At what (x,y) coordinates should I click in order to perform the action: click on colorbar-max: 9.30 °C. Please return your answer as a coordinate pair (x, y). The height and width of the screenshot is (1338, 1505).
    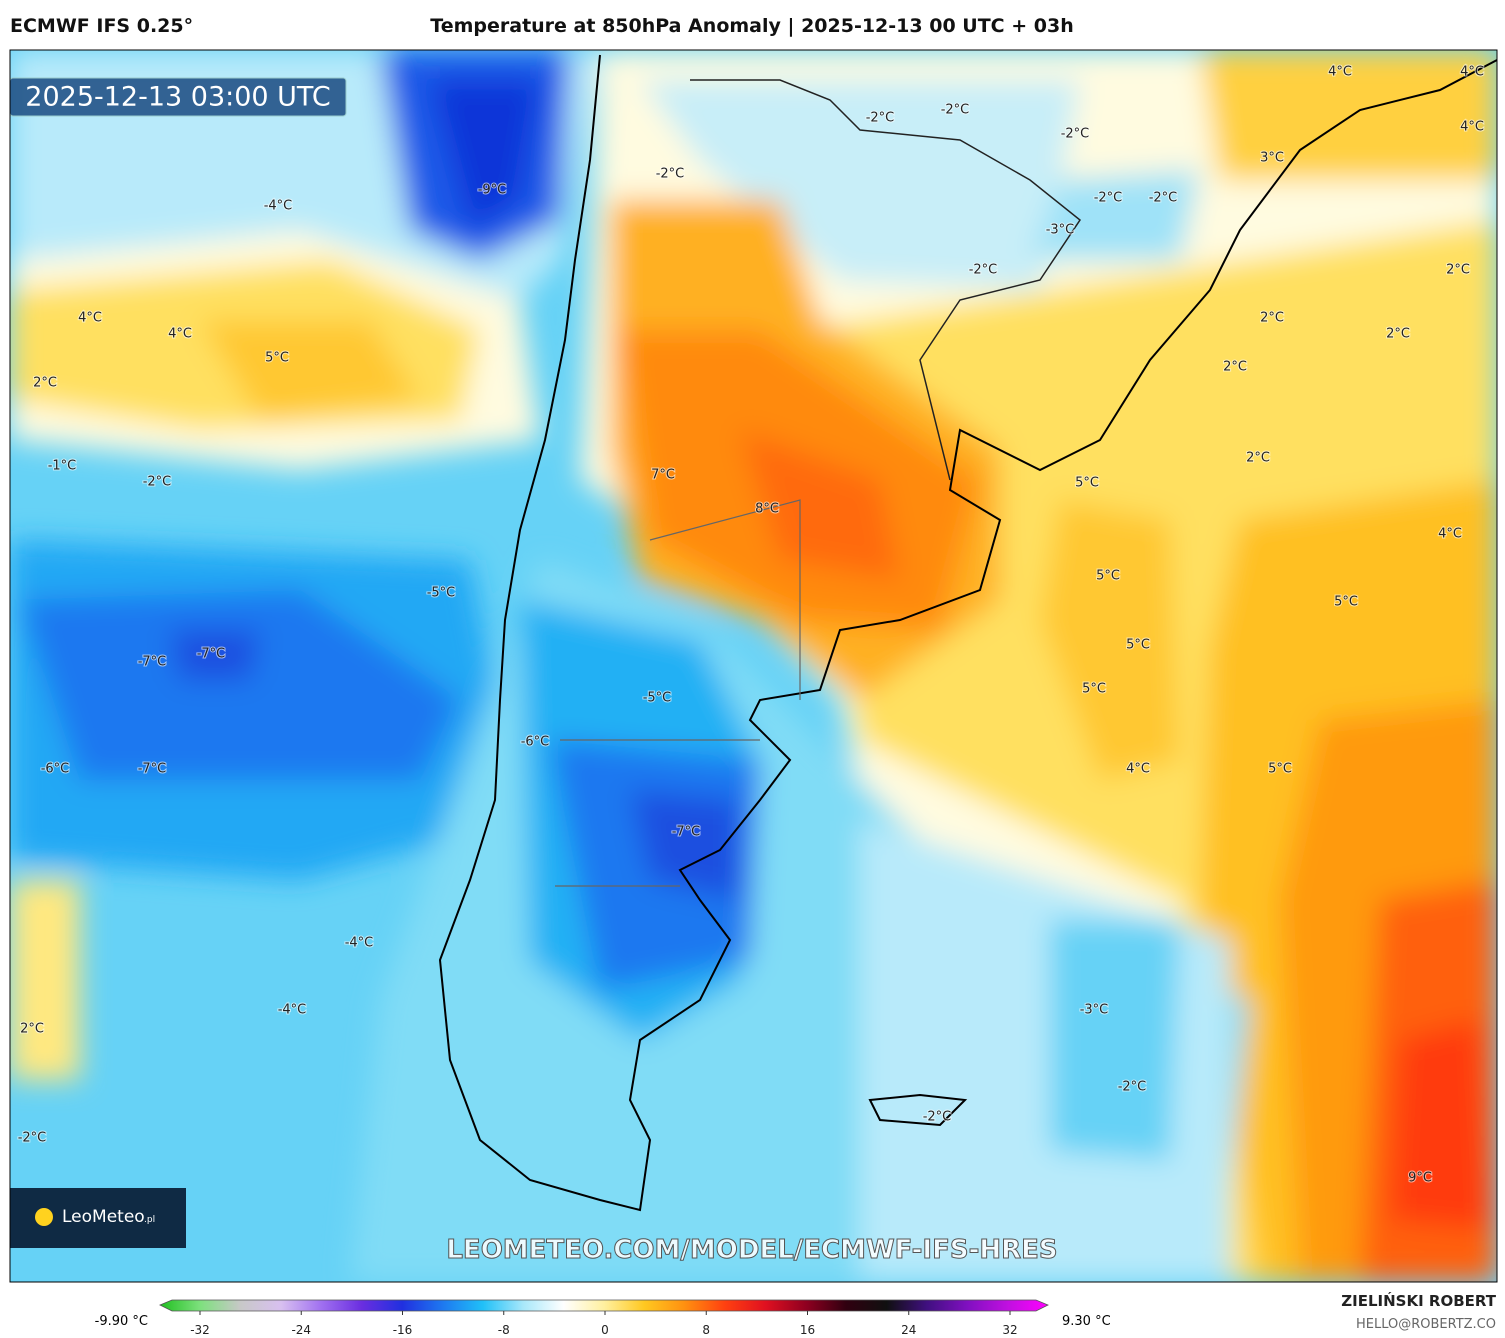
    Looking at the image, I should click on (1086, 1321).